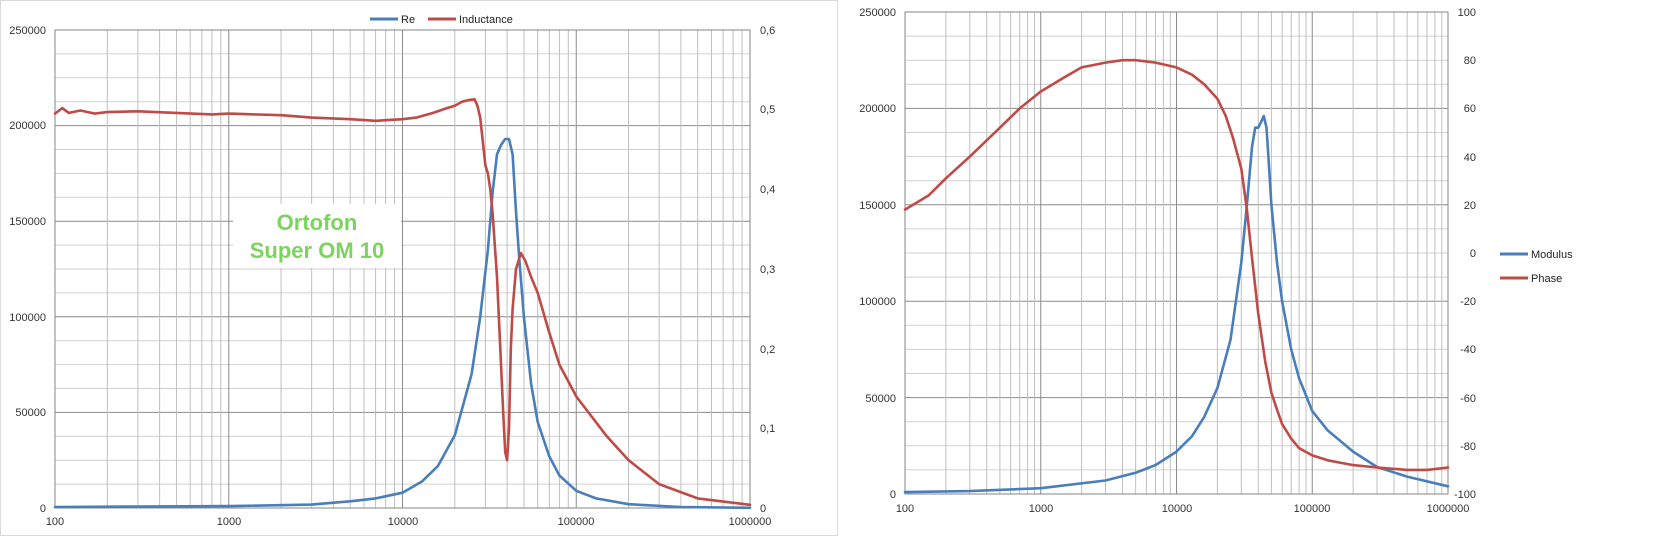 Image resolution: width=1663 pixels, height=536 pixels. What do you see at coordinates (767, 31) in the screenshot?
I see `y2-tick-label: 0,6` at bounding box center [767, 31].